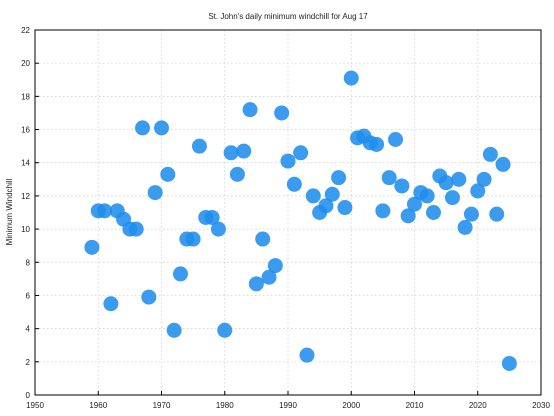 The height and width of the screenshot is (416, 554). Describe the element at coordinates (25, 163) in the screenshot. I see `y-tick-label: 14` at that location.